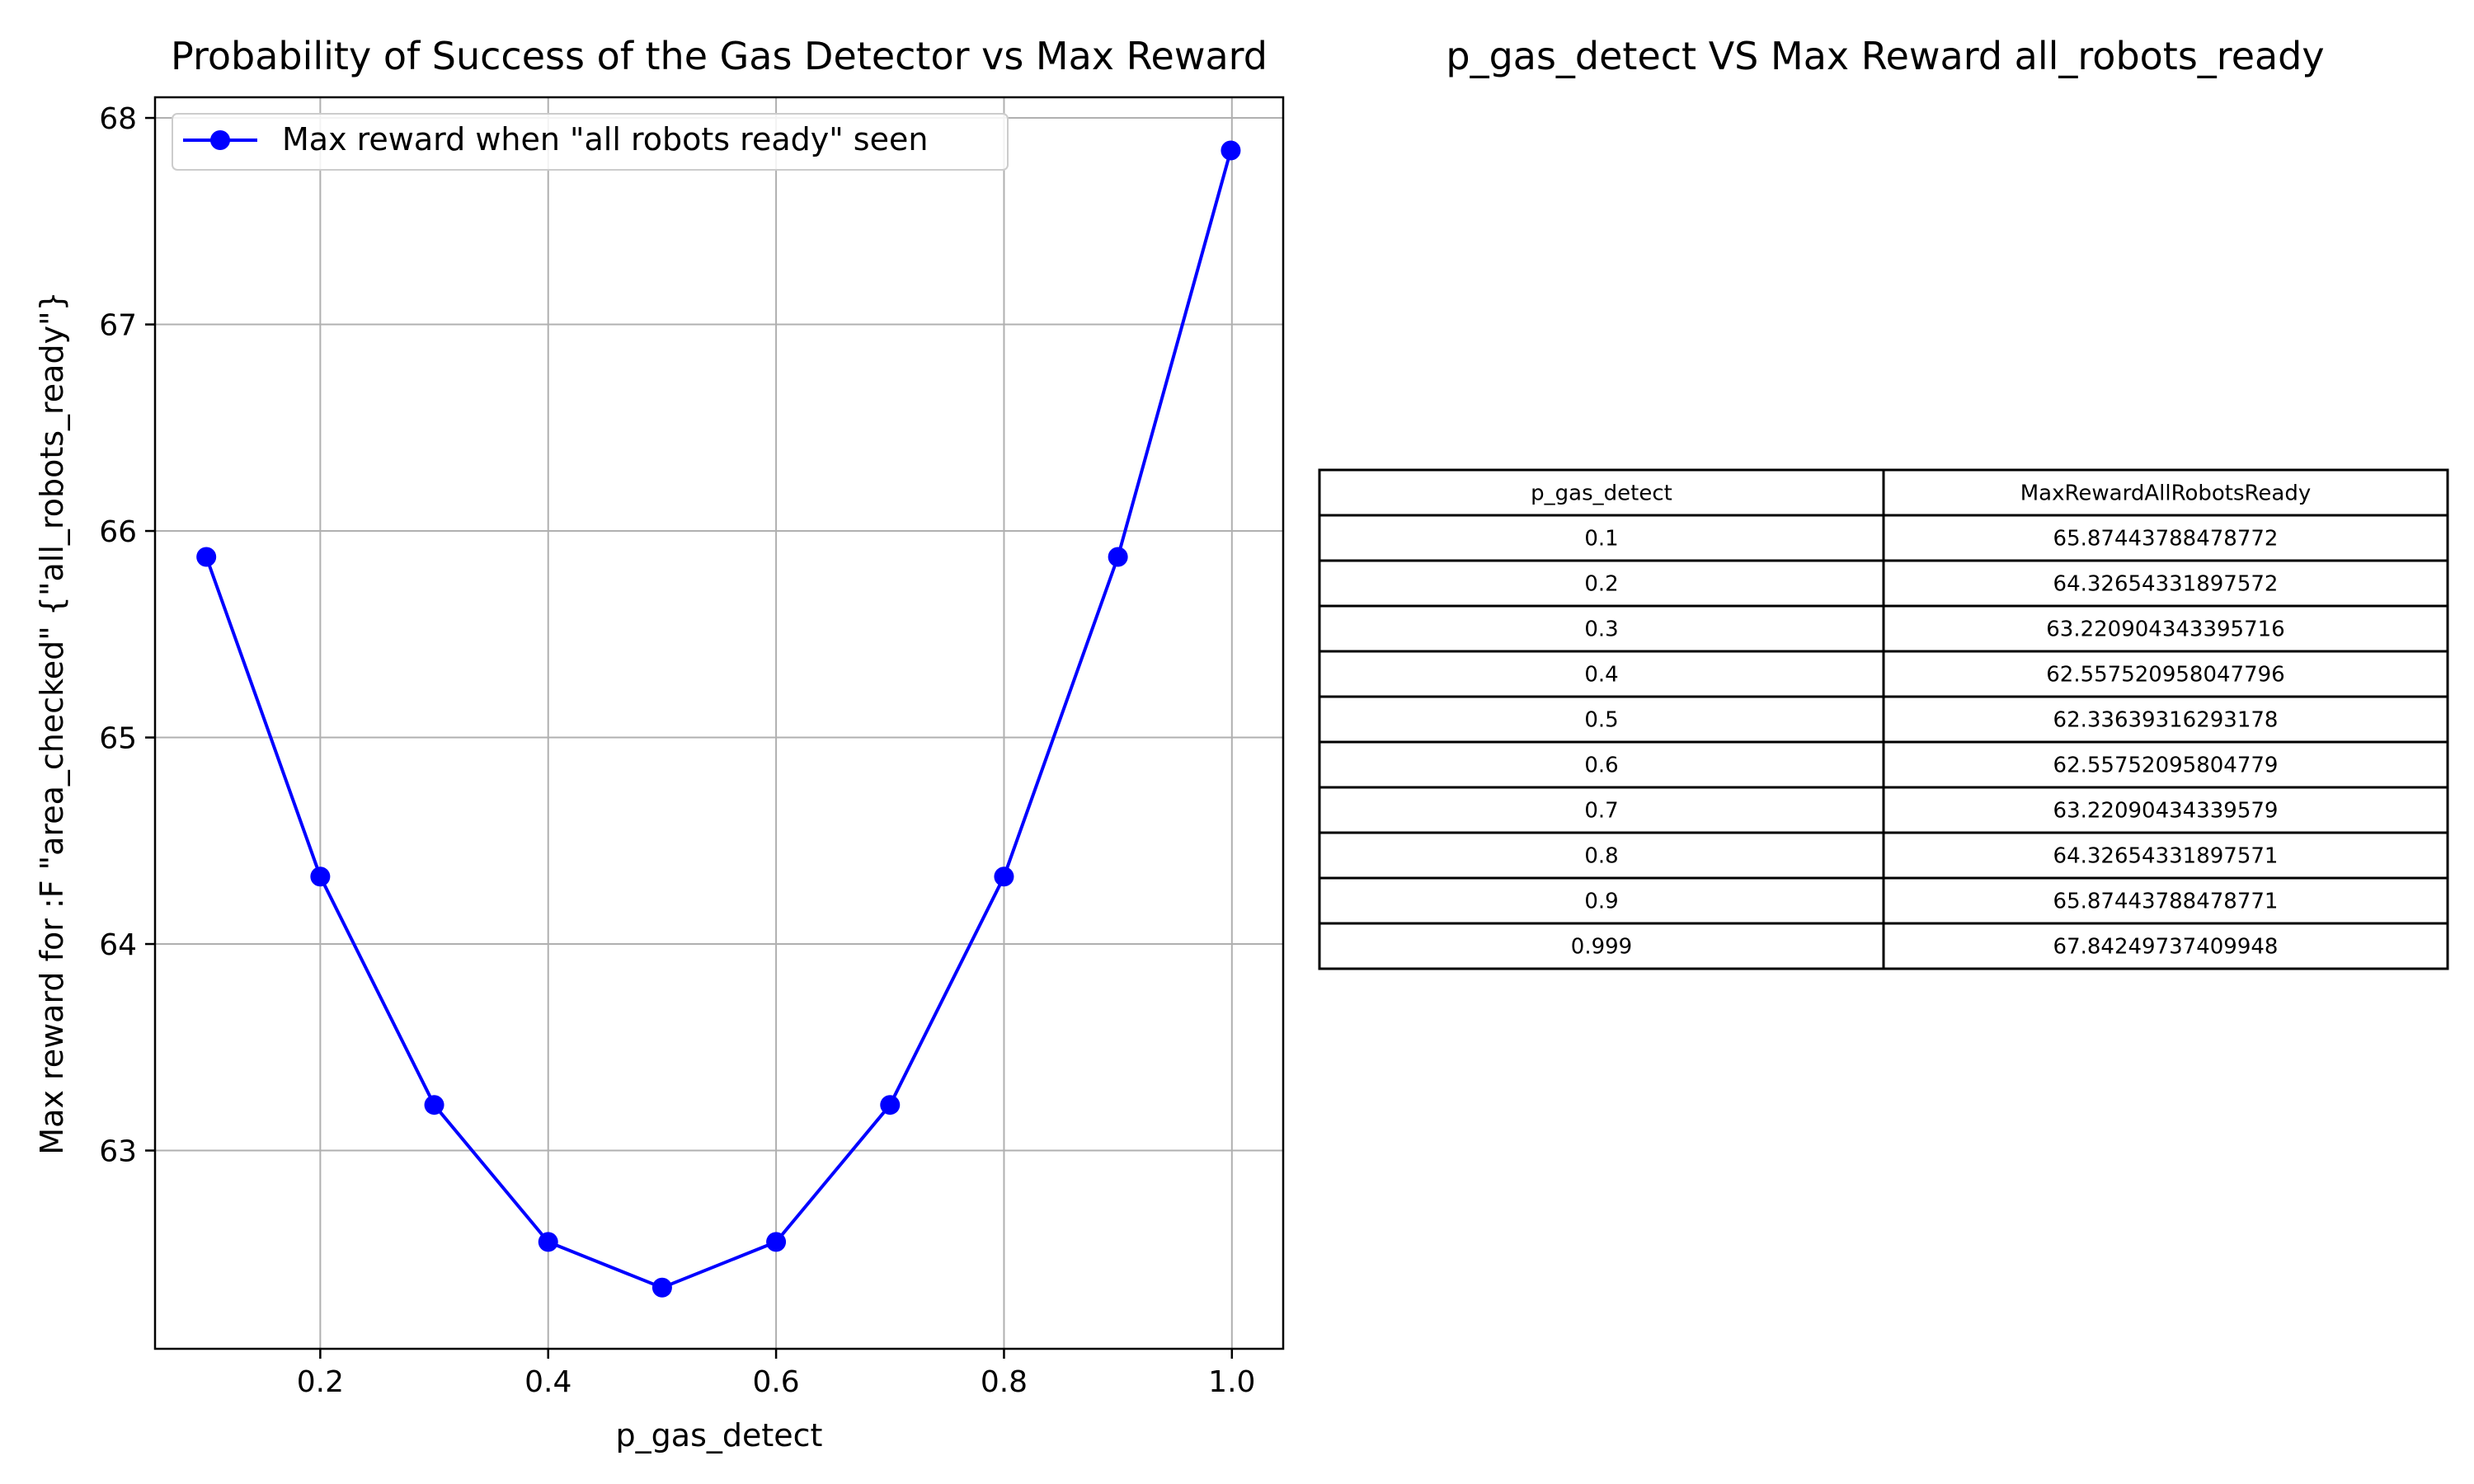  Describe the element at coordinates (719, 1435) in the screenshot. I see `x-axis-label: p_gas_detect` at that location.